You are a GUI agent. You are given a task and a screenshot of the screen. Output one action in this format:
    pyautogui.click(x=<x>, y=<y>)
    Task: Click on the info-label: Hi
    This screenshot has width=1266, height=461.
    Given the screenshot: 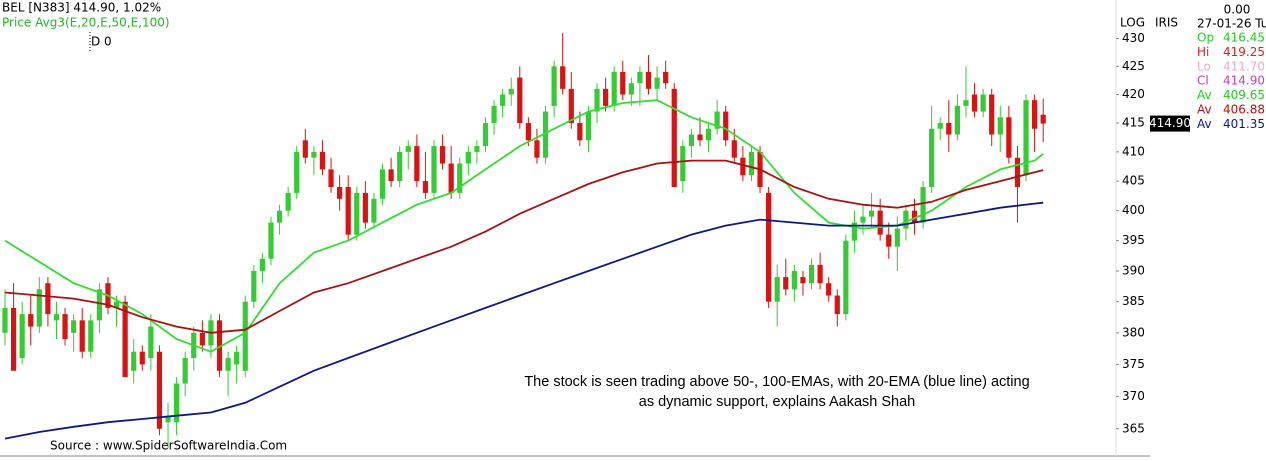 What is the action you would take?
    pyautogui.click(x=1203, y=52)
    